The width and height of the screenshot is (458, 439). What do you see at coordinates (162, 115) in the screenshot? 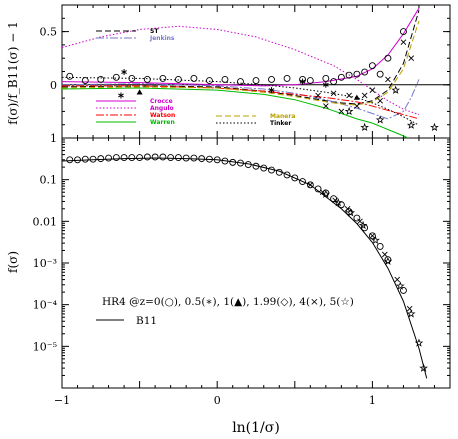
I see `legend-watson-label: Watson` at bounding box center [162, 115].